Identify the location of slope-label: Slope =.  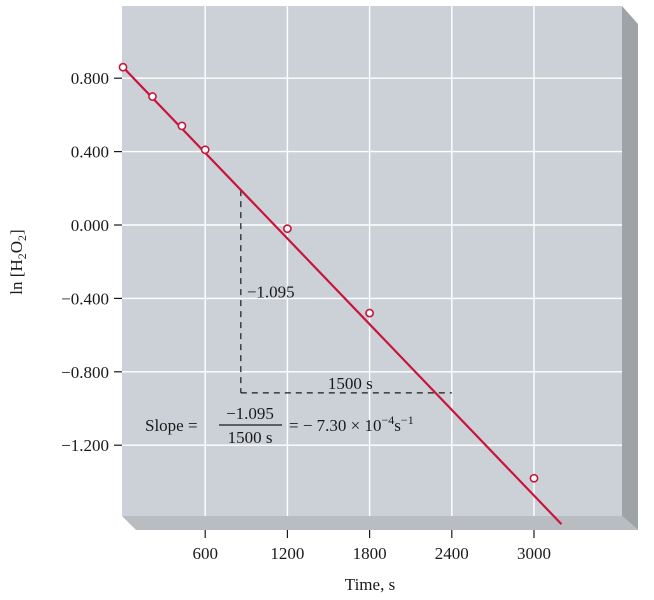
(171, 425).